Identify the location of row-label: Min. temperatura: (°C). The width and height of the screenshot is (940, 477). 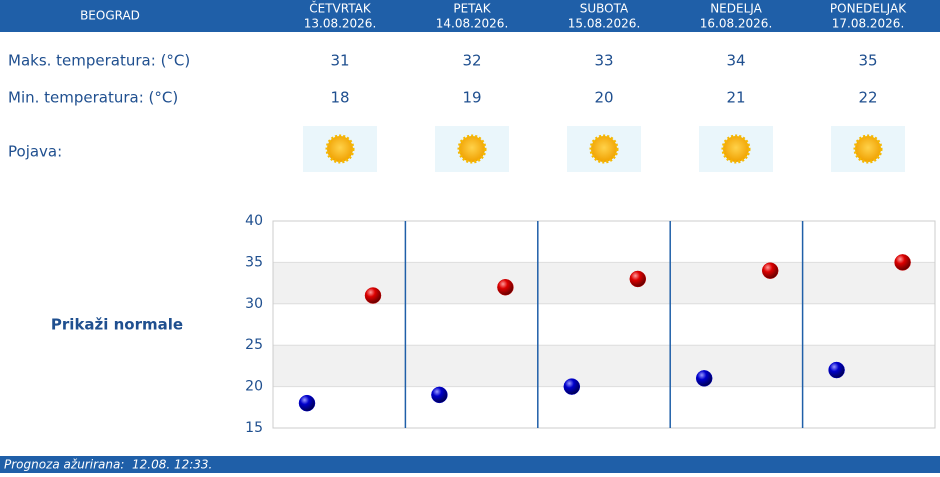
(93, 98).